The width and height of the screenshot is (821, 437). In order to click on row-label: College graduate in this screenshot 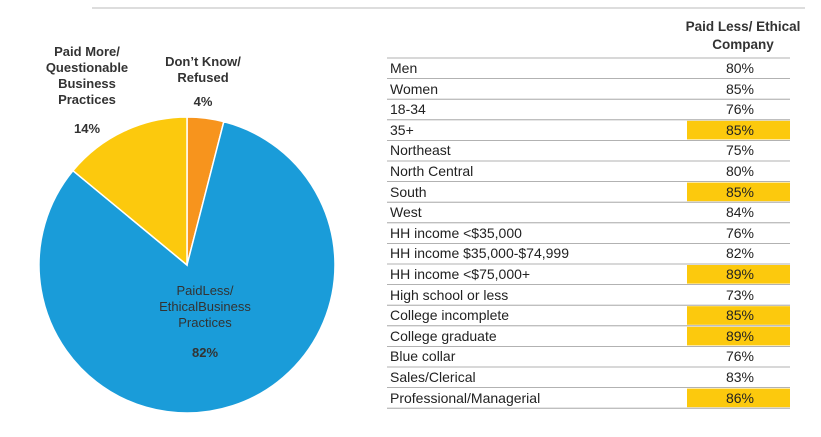, I will do `click(443, 335)`.